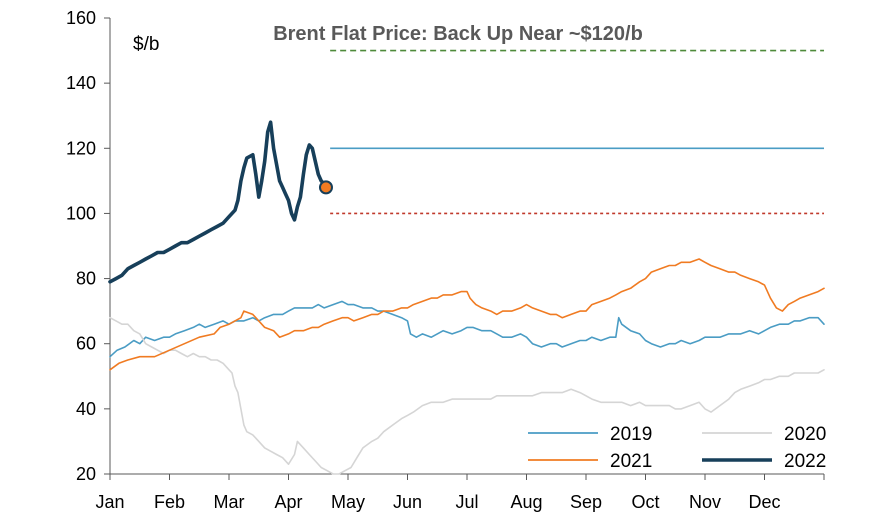 The image size is (880, 516). What do you see at coordinates (229, 502) in the screenshot?
I see `x-tick-label: Mar` at bounding box center [229, 502].